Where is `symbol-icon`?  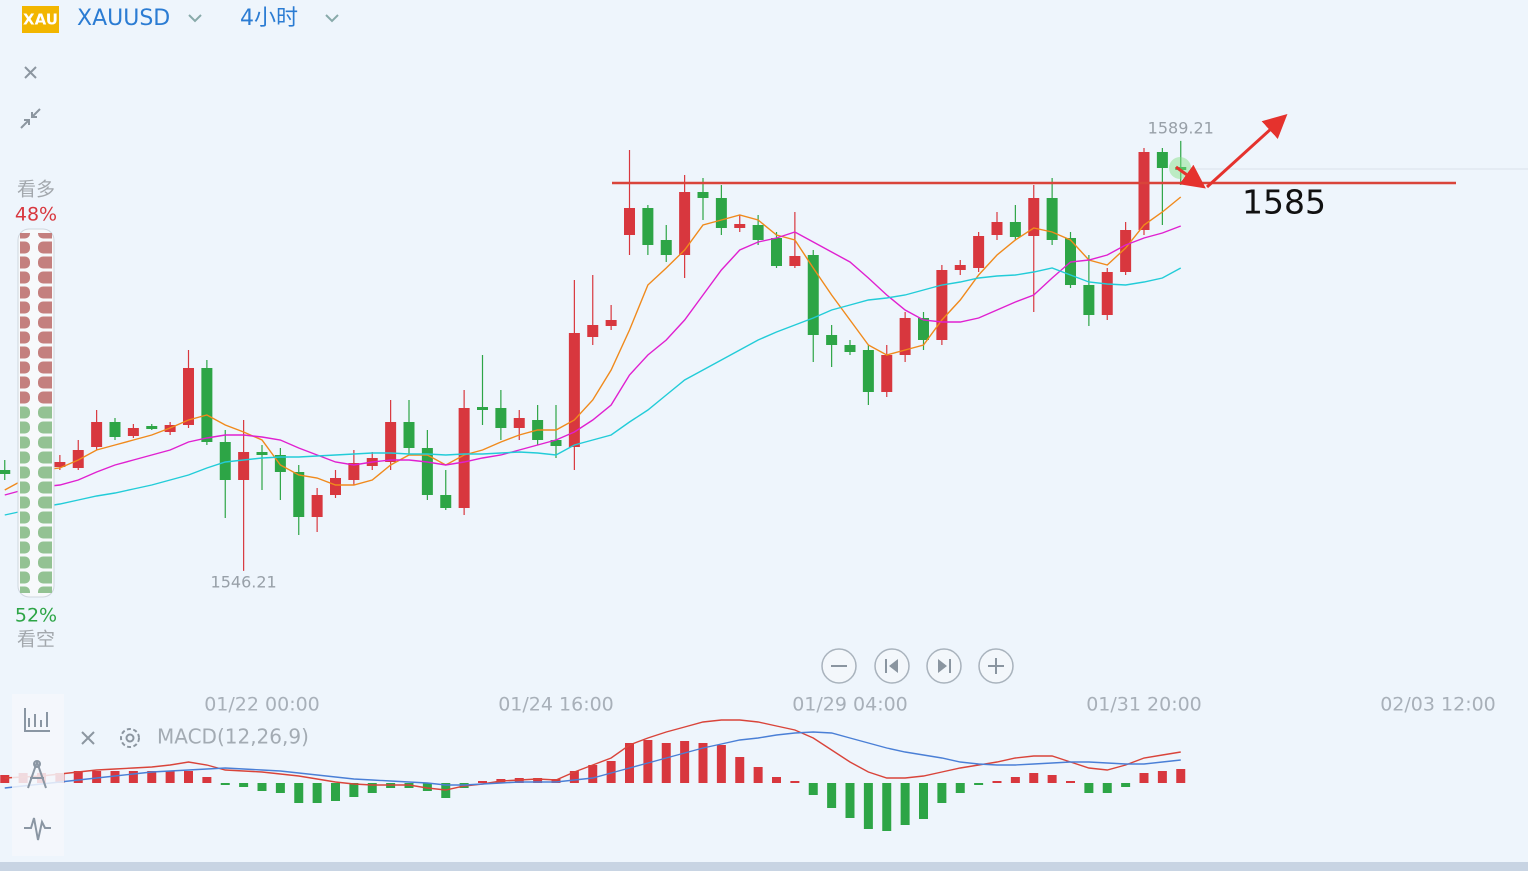 symbol-icon is located at coordinates (40, 19).